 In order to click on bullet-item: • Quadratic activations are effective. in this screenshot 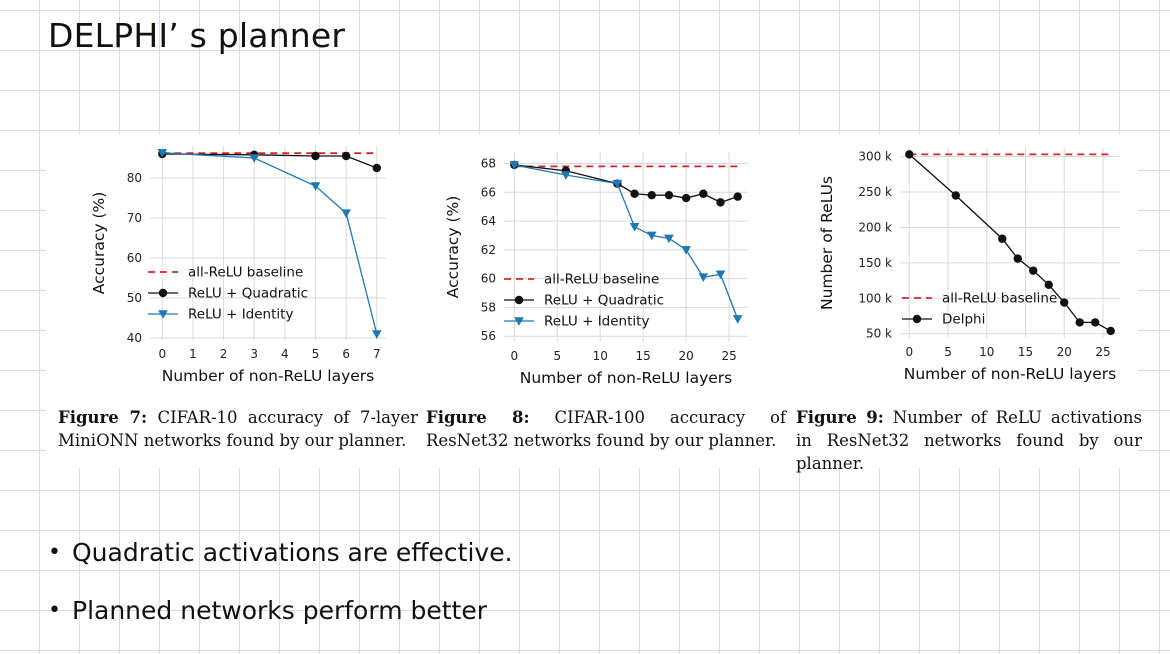, I will do `click(280, 567)`.